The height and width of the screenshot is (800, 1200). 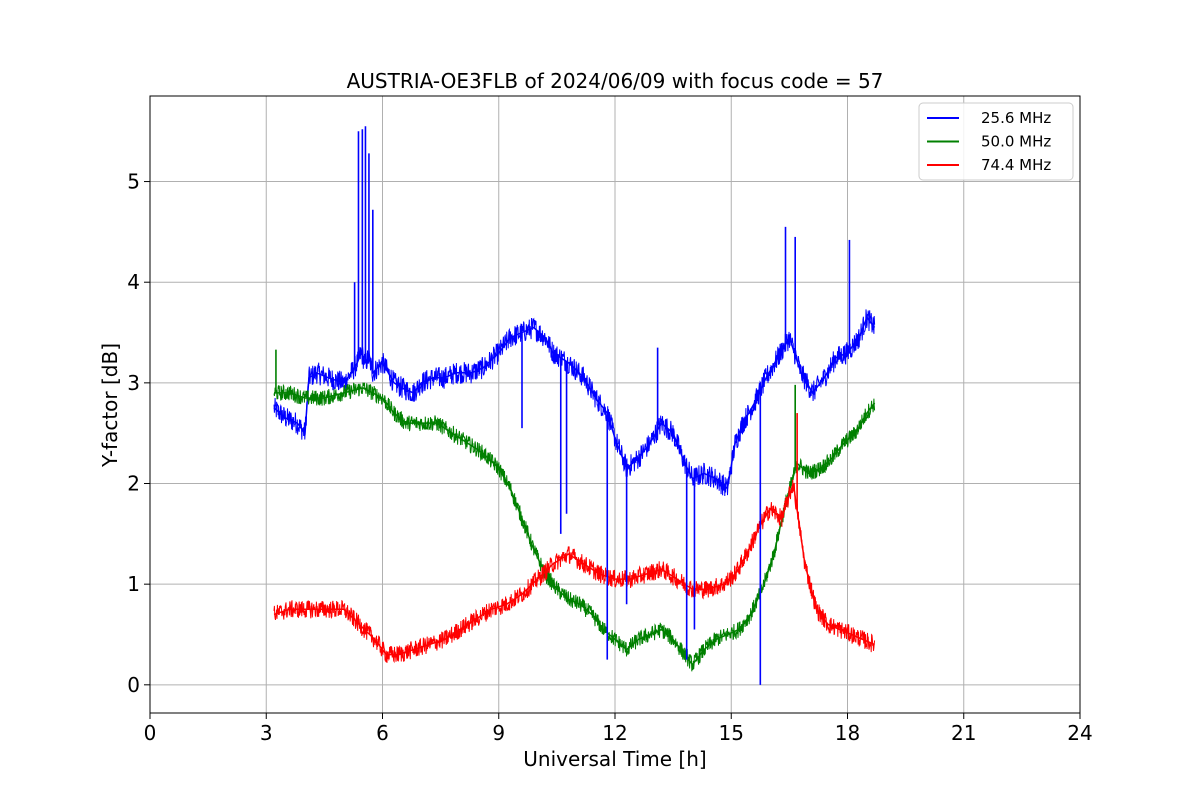 I want to click on legend-label: 74.4 MHz, so click(x=1016, y=165).